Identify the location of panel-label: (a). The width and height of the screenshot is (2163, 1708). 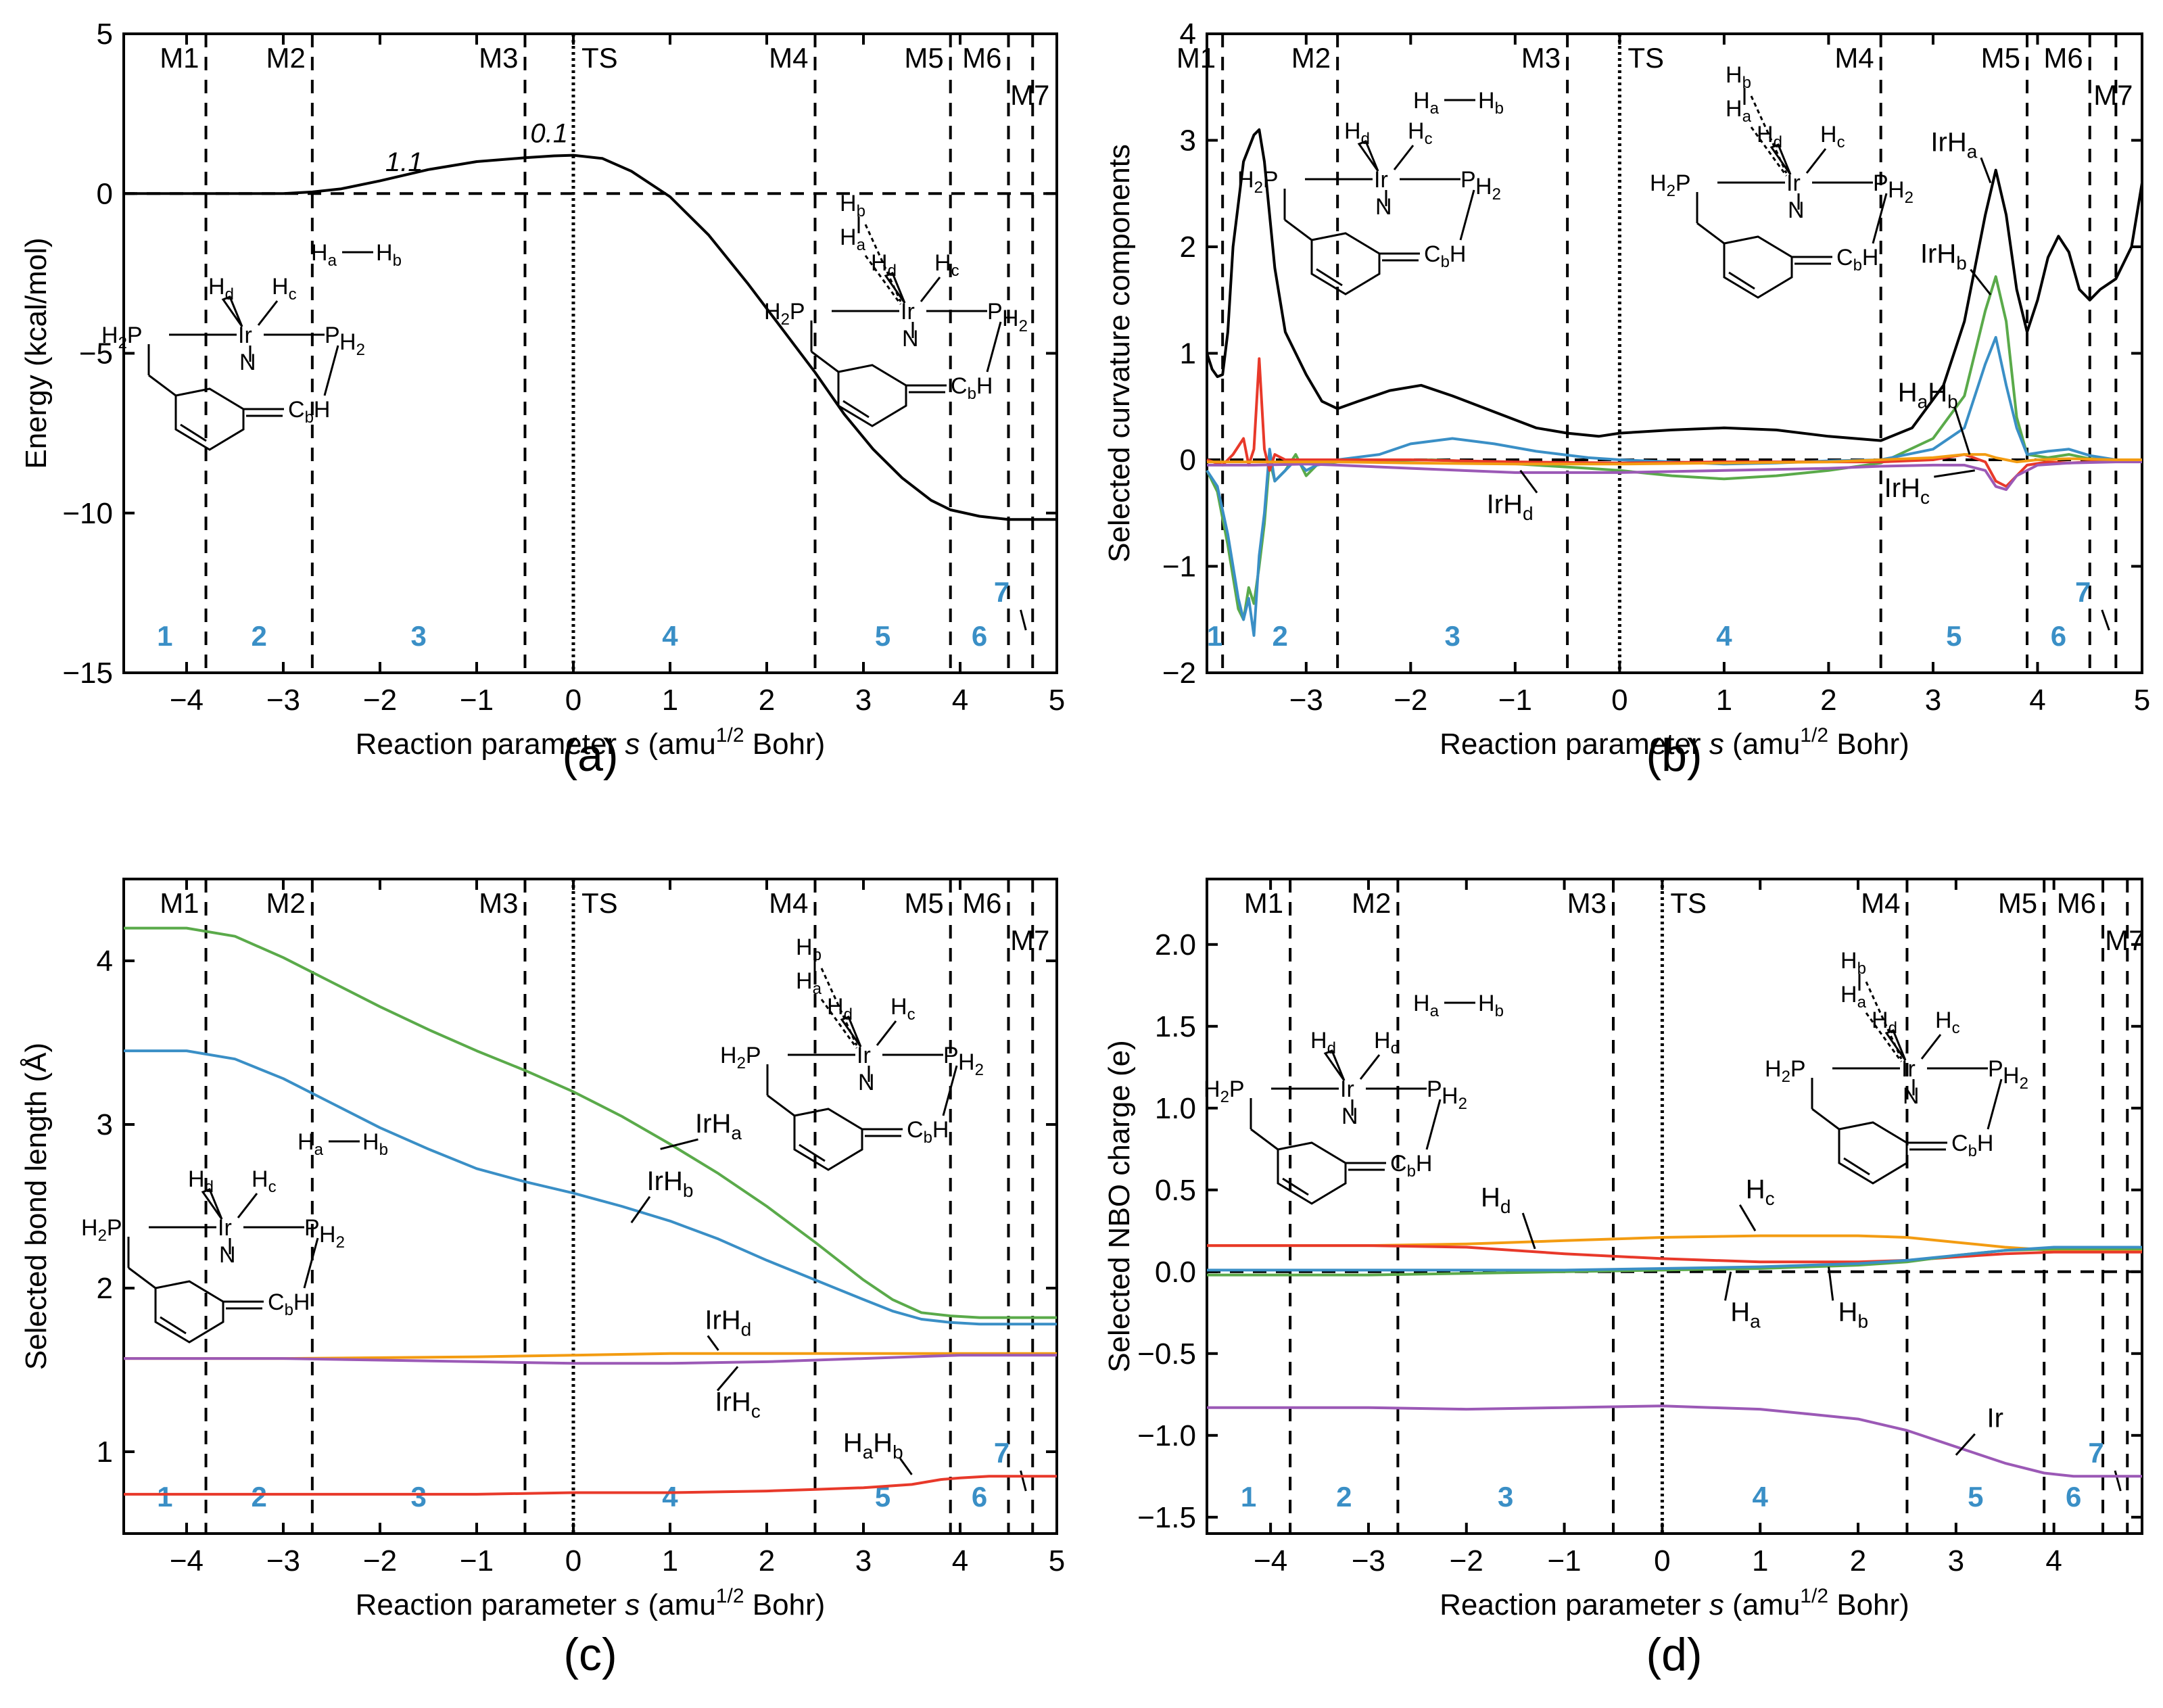
(590, 755).